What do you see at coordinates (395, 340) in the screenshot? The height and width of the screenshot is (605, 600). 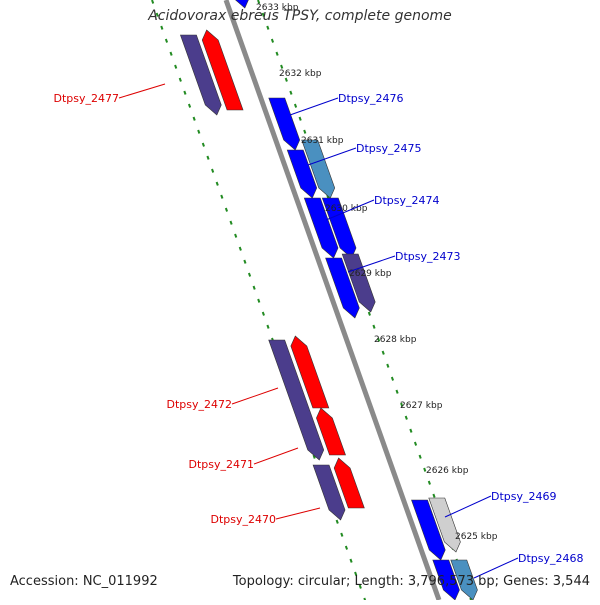 I see `scale-tick-label: 2628 kbp` at bounding box center [395, 340].